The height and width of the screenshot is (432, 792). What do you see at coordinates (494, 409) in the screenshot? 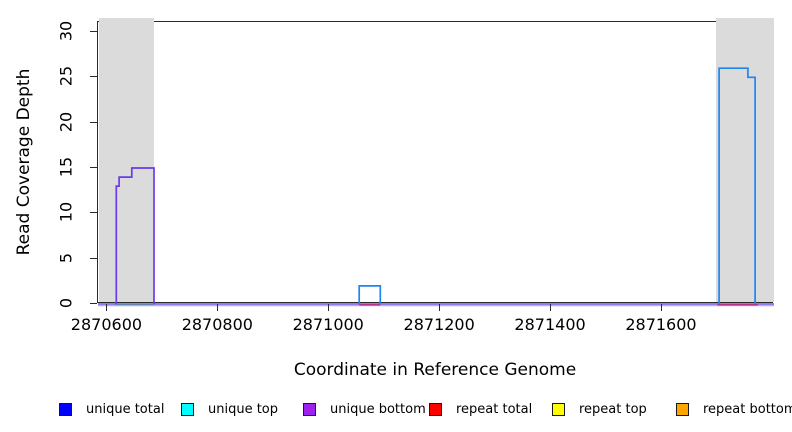
I see `legend-label: repeat total` at bounding box center [494, 409].